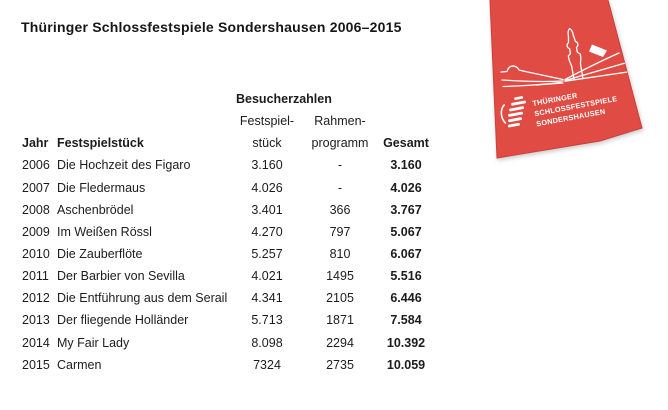 The width and height of the screenshot is (668, 410). What do you see at coordinates (340, 254) in the screenshot?
I see `rahmenprogramm-count-cell: 810` at bounding box center [340, 254].